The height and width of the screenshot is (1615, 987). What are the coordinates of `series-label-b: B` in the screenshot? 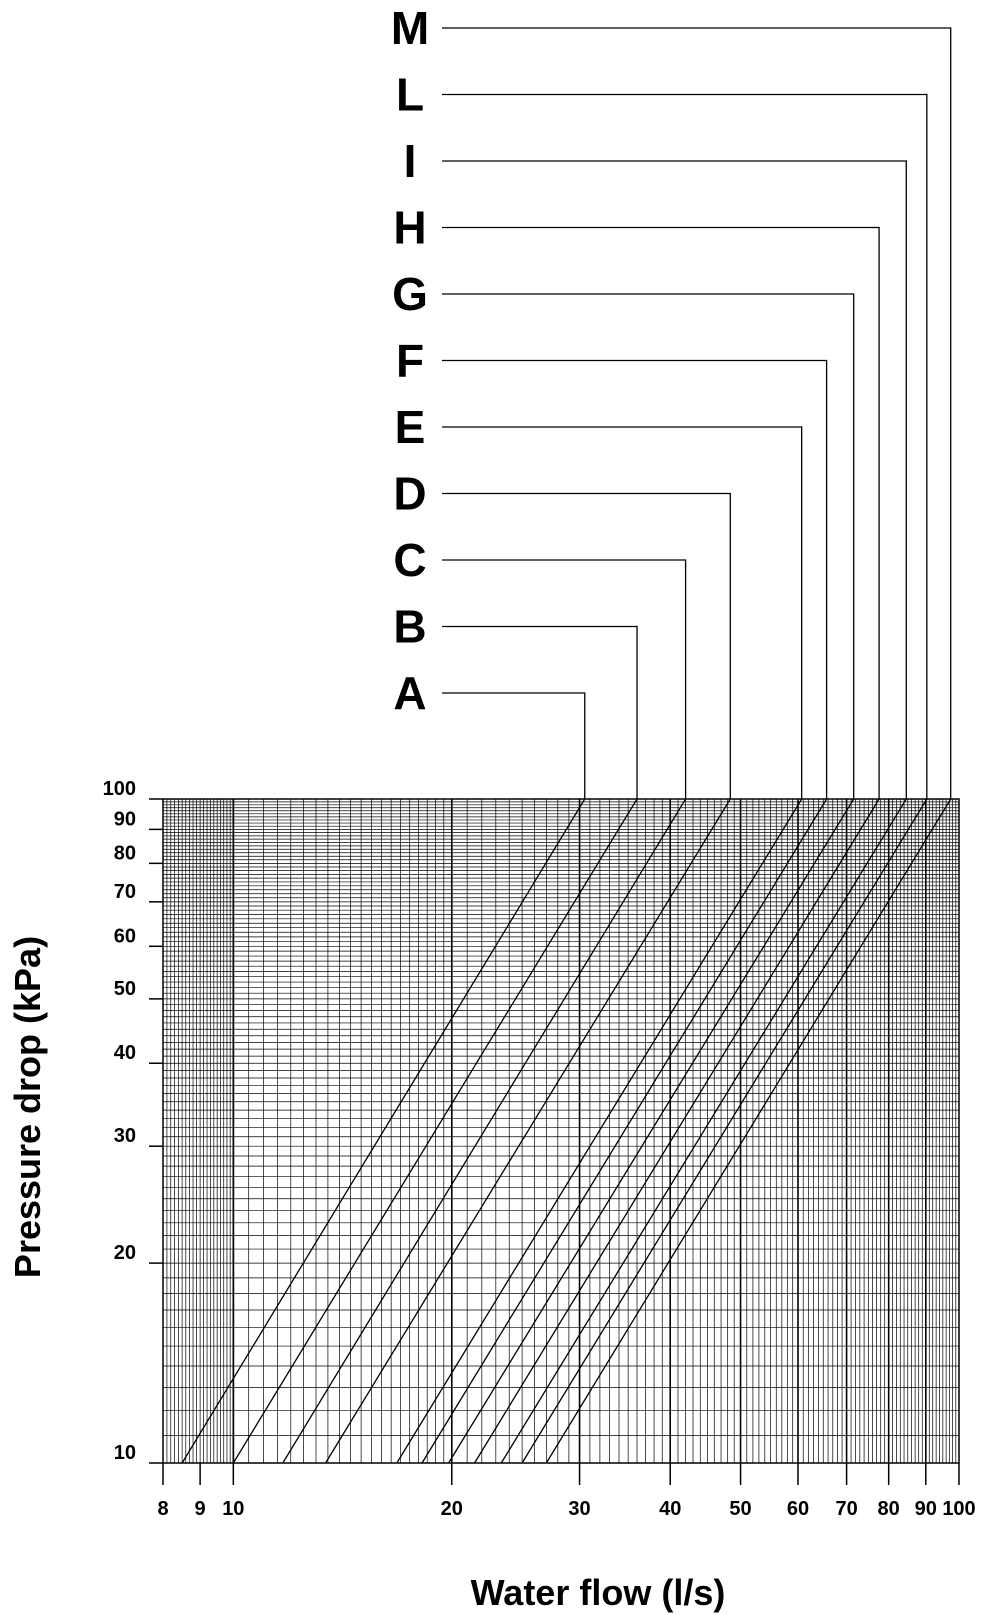 It's located at (409, 627).